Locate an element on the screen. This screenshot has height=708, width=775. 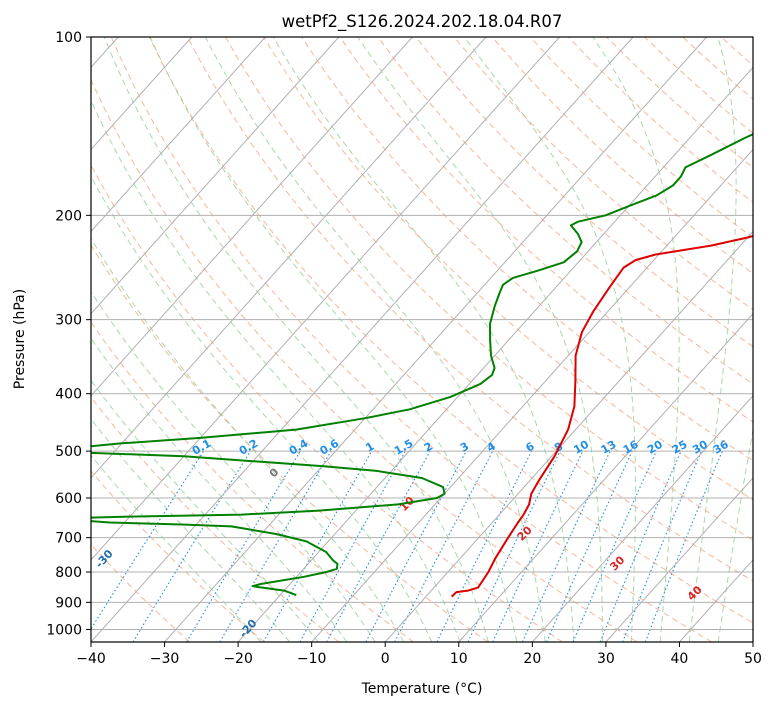
y-tick-label: 400 is located at coordinates (68, 395).